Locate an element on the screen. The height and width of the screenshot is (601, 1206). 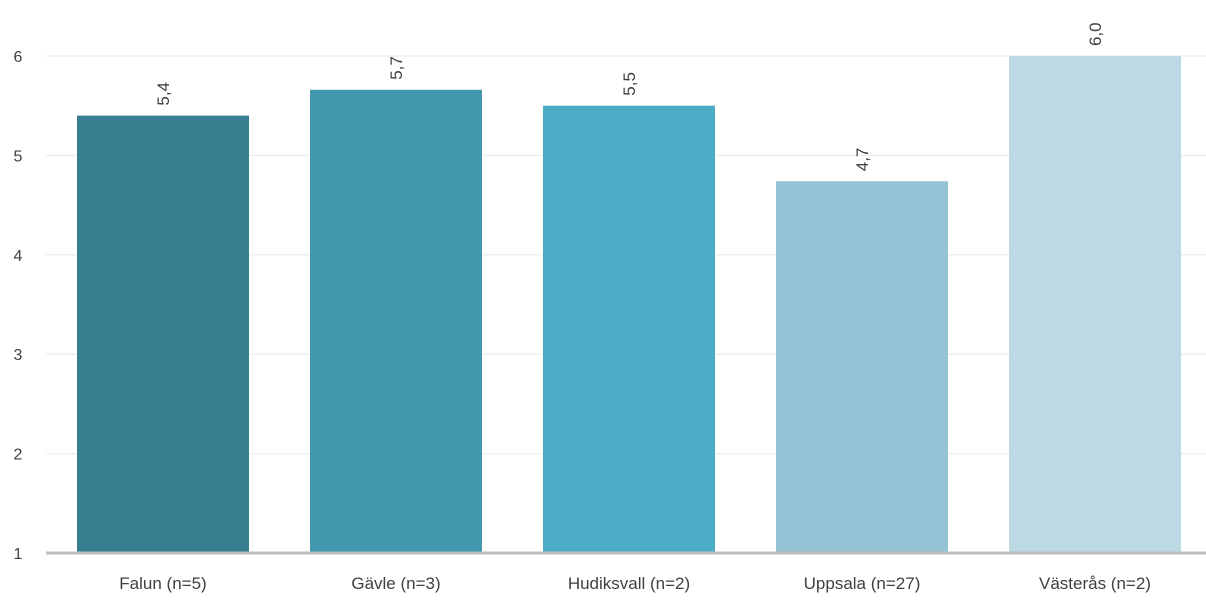
x-tick-label: Gävle (n=3) is located at coordinates (395, 583).